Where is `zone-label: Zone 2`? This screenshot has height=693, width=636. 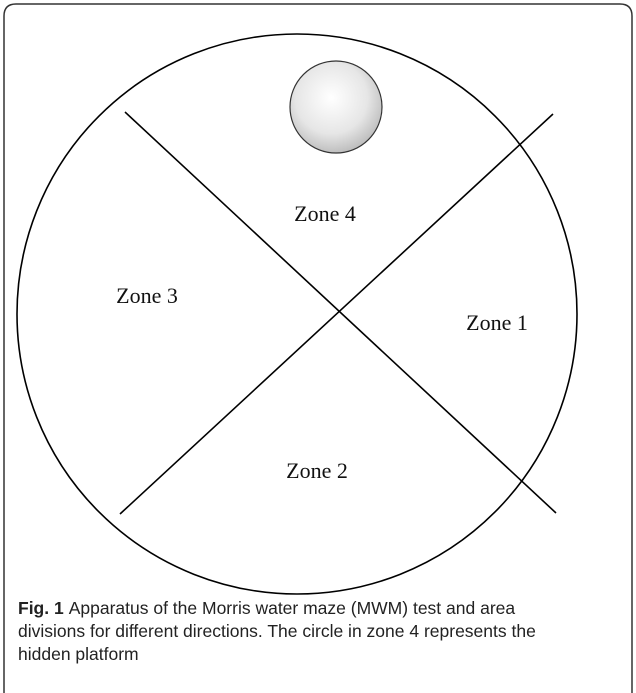
zone-label: Zone 2 is located at coordinates (317, 470).